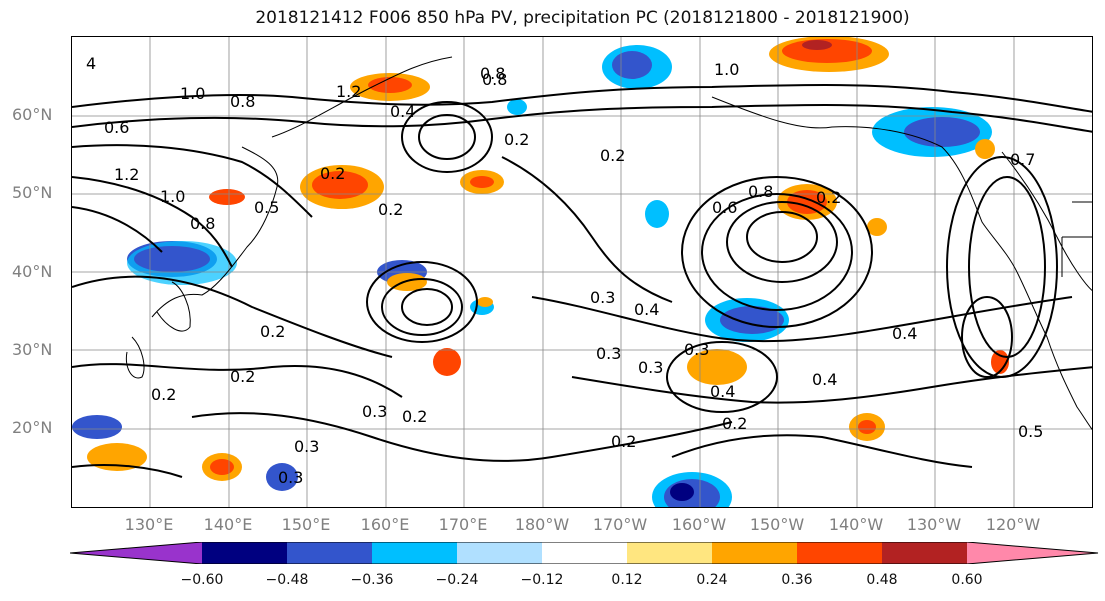  Describe the element at coordinates (287, 580) in the screenshot. I see `colorbar-tick: −0.48` at that location.